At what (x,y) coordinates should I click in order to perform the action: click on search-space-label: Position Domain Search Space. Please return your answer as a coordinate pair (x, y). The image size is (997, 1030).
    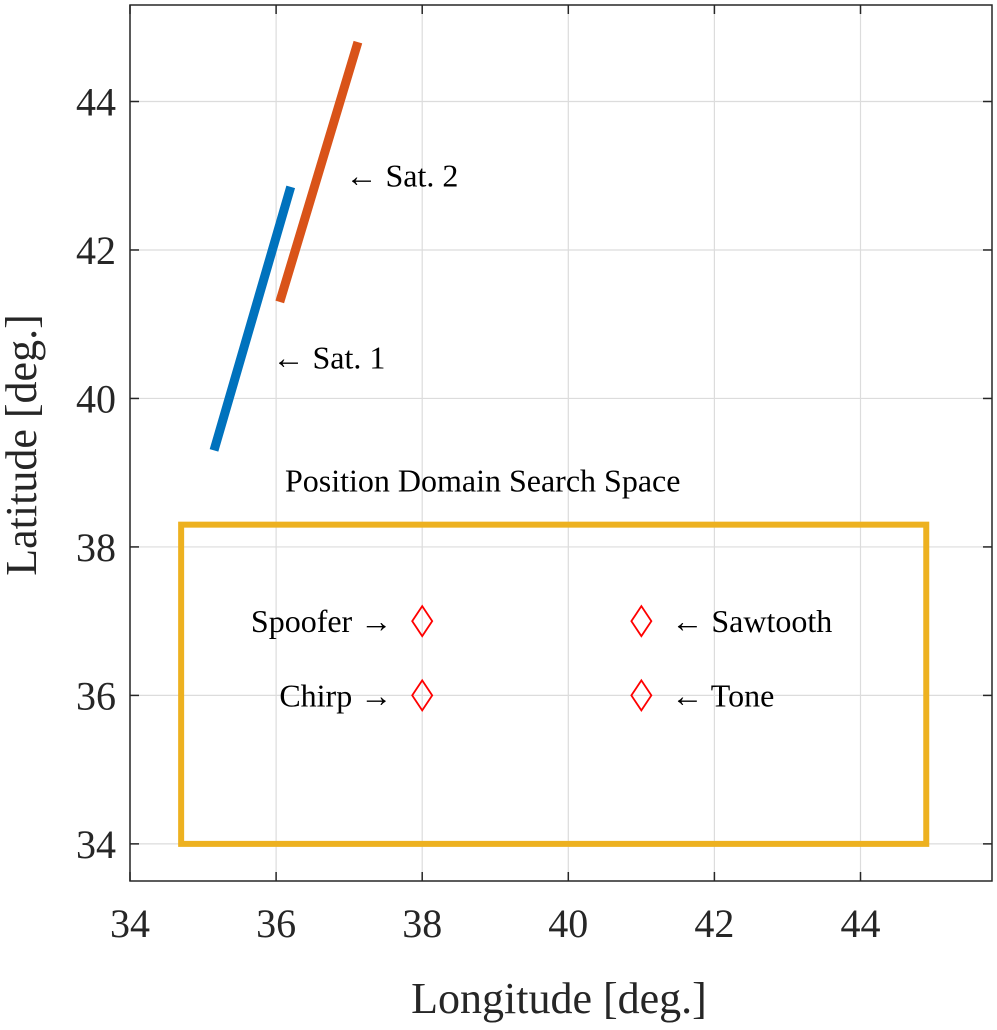
    Looking at the image, I should click on (482, 481).